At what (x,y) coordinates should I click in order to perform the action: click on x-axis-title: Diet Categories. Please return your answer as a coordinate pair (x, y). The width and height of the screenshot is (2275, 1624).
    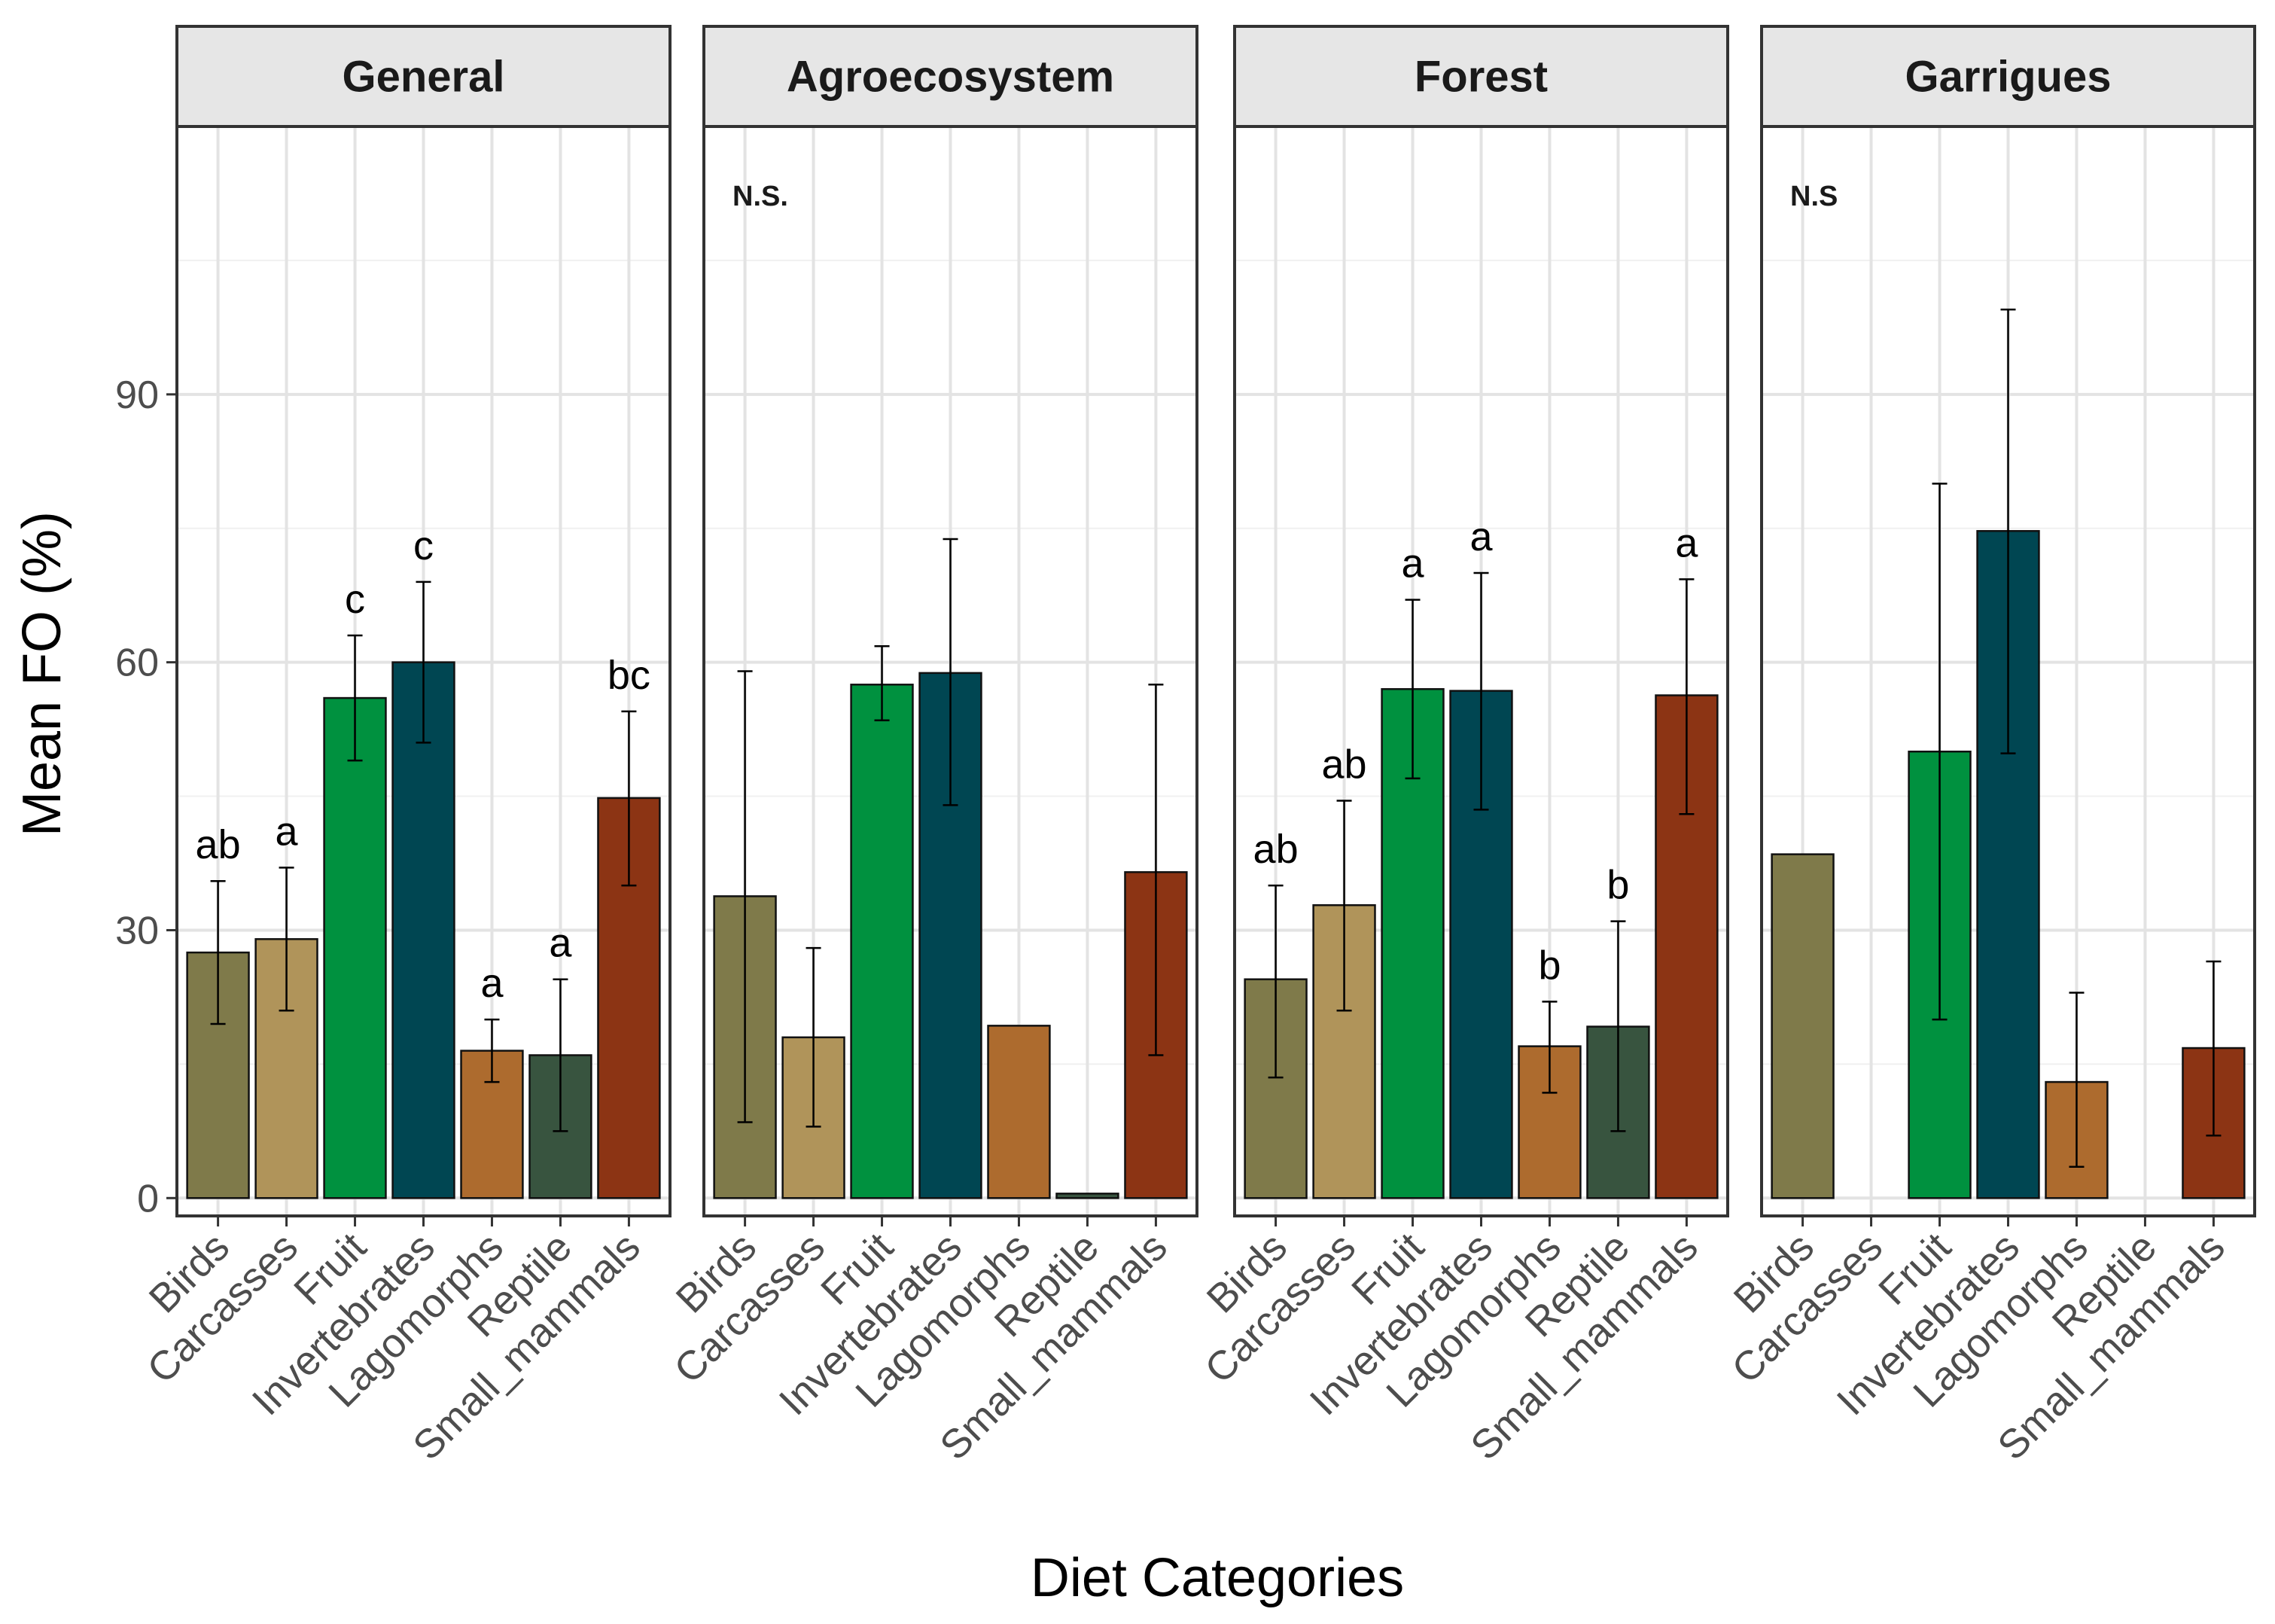
    Looking at the image, I should click on (1217, 1578).